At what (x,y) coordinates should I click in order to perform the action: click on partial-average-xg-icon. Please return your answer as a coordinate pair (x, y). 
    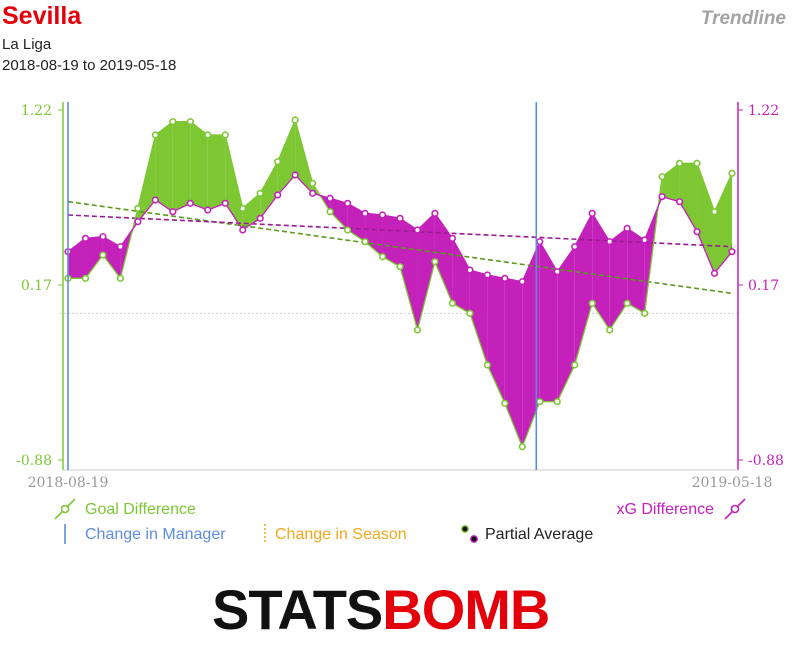
    Looking at the image, I should click on (474, 539).